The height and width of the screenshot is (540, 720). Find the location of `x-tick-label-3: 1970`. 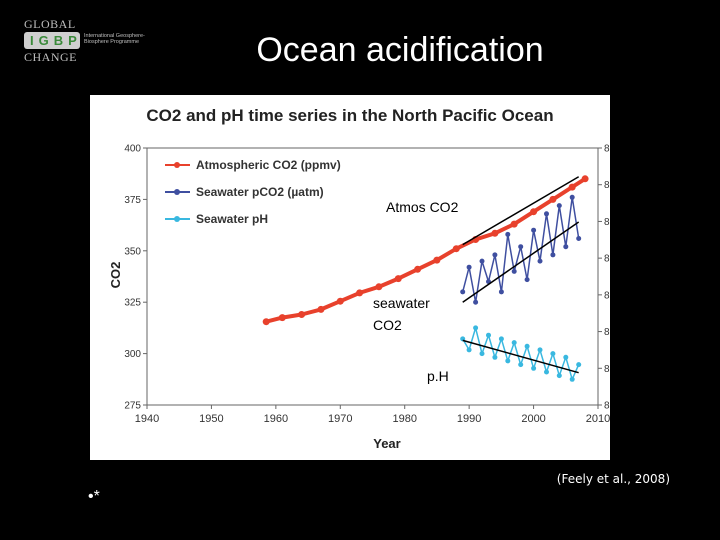

x-tick-label-3: 1970 is located at coordinates (340, 419).